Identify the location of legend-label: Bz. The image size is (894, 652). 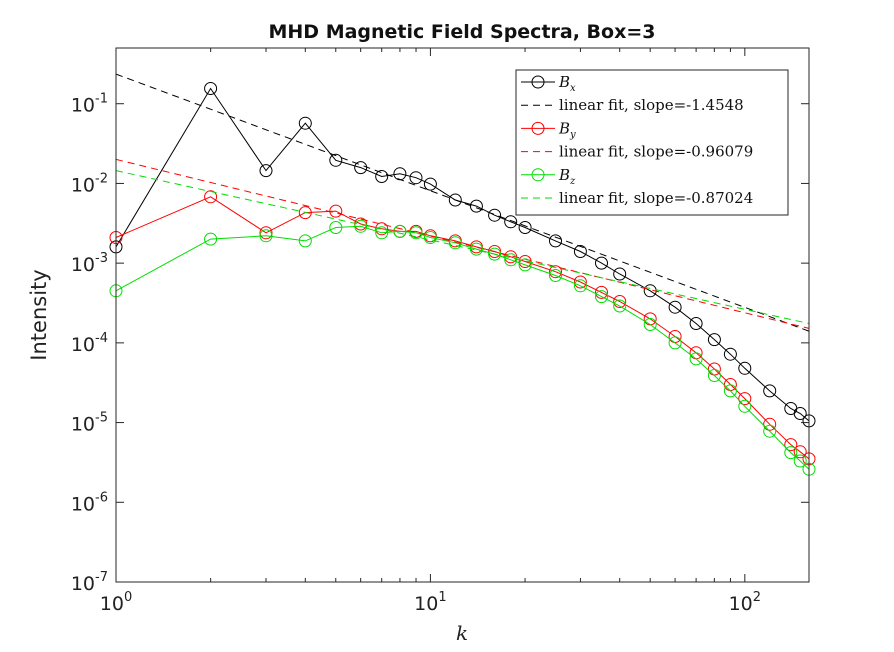
(567, 176).